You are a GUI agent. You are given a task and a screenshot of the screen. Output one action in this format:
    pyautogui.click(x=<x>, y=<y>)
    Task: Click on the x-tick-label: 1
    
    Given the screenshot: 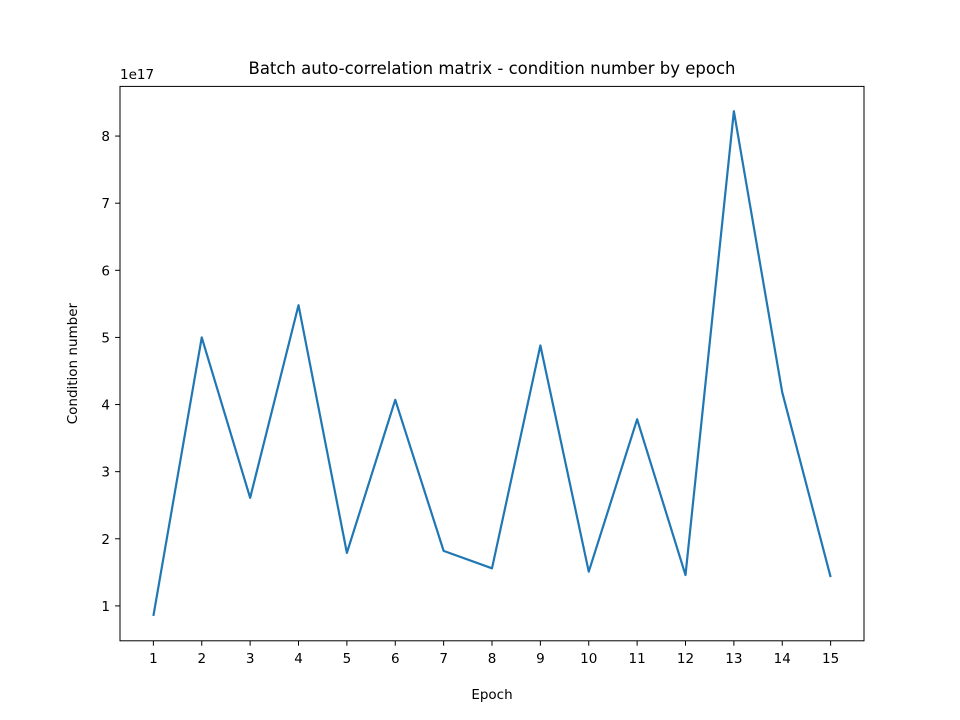 What is the action you would take?
    pyautogui.click(x=153, y=659)
    